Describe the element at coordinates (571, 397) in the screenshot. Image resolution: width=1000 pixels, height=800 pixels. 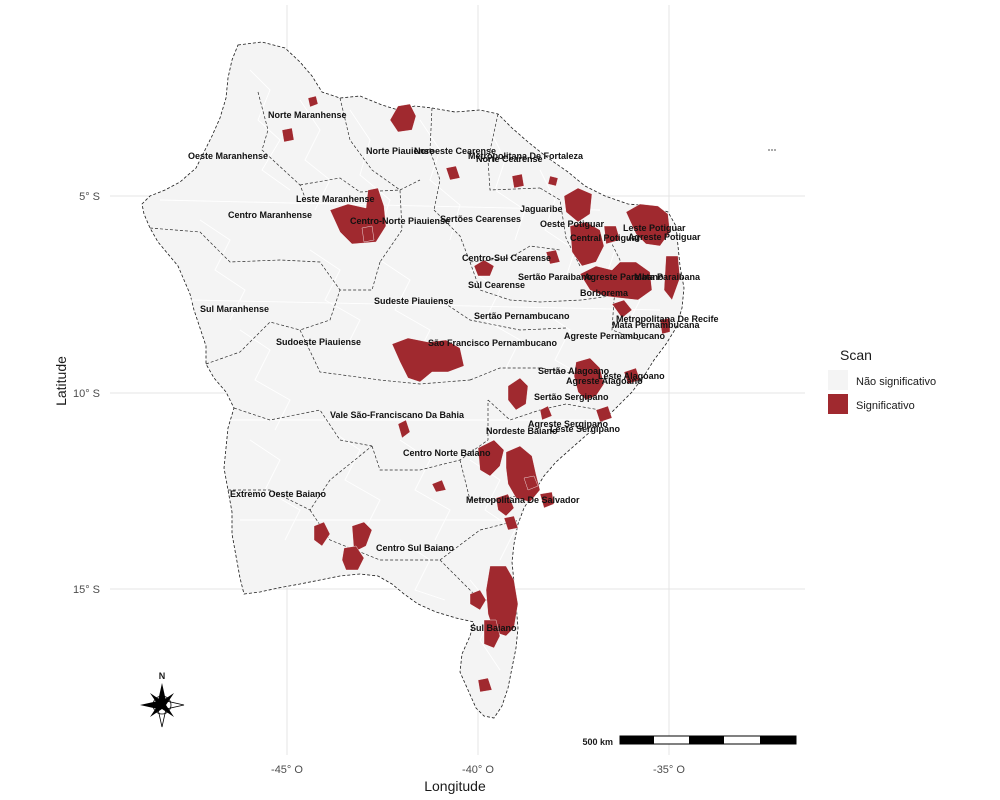
I see `label-sertao-sergipano: Sertão Sergipano` at that location.